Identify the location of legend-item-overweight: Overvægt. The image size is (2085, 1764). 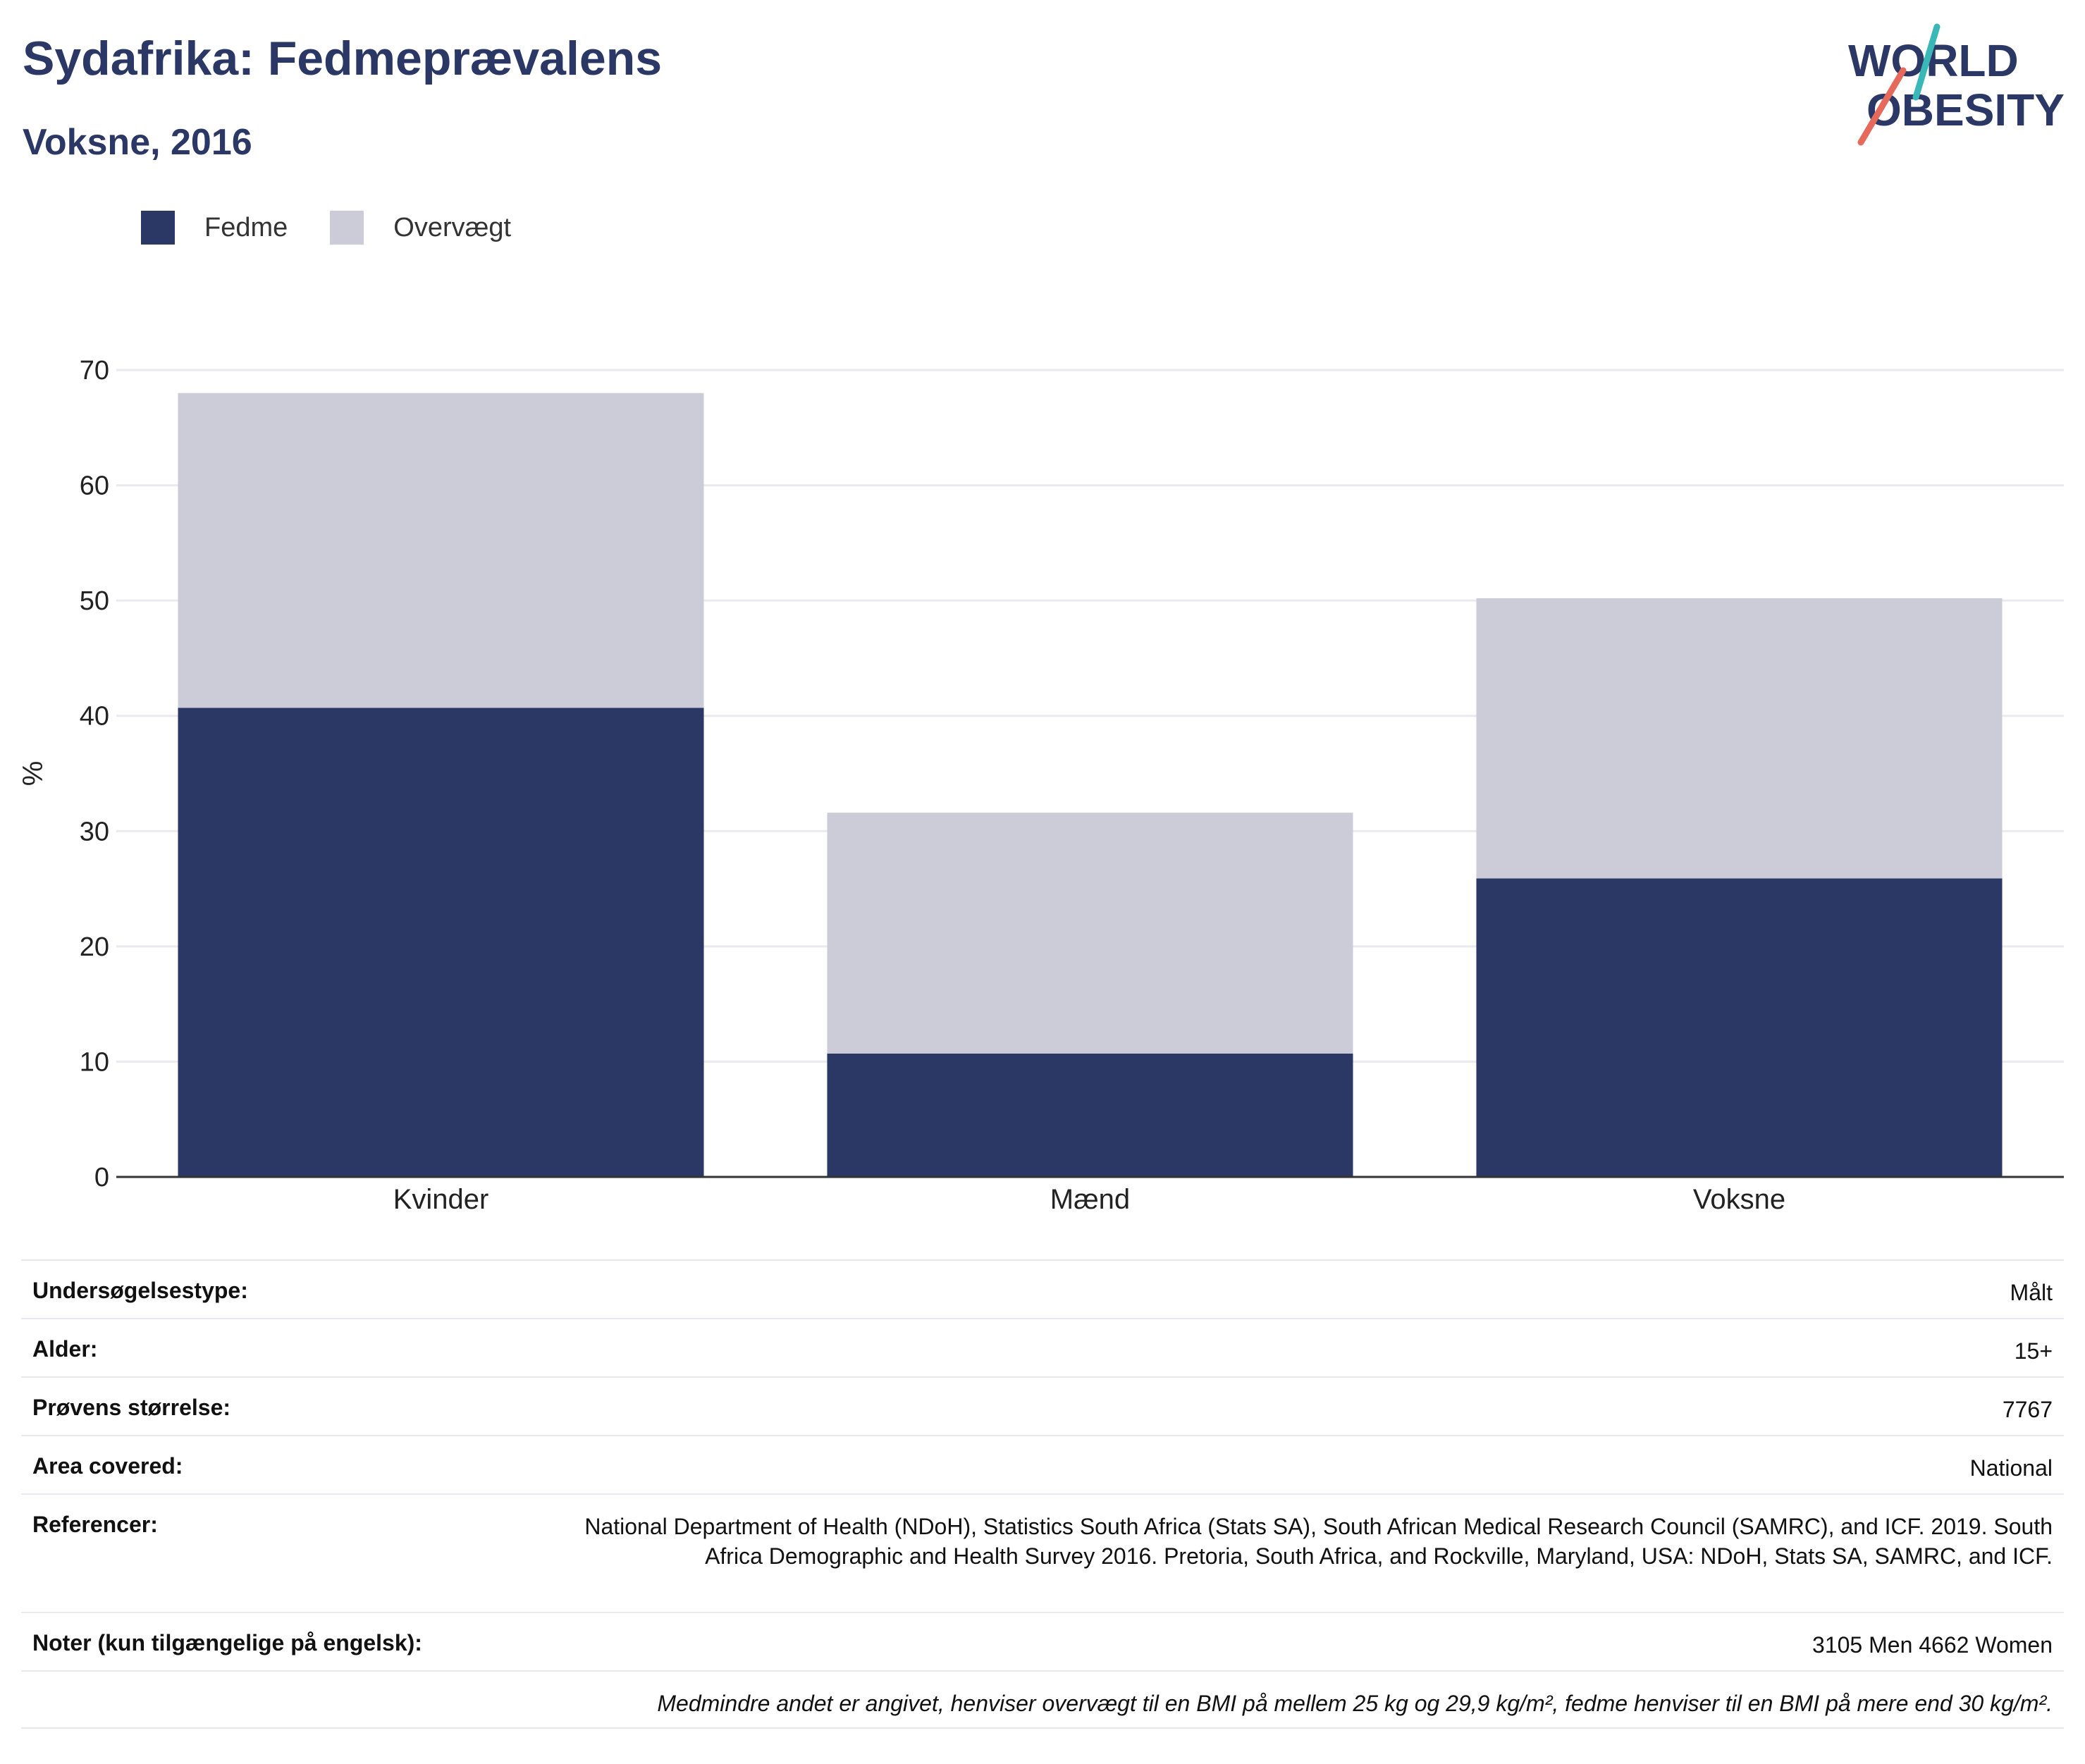
(420, 228).